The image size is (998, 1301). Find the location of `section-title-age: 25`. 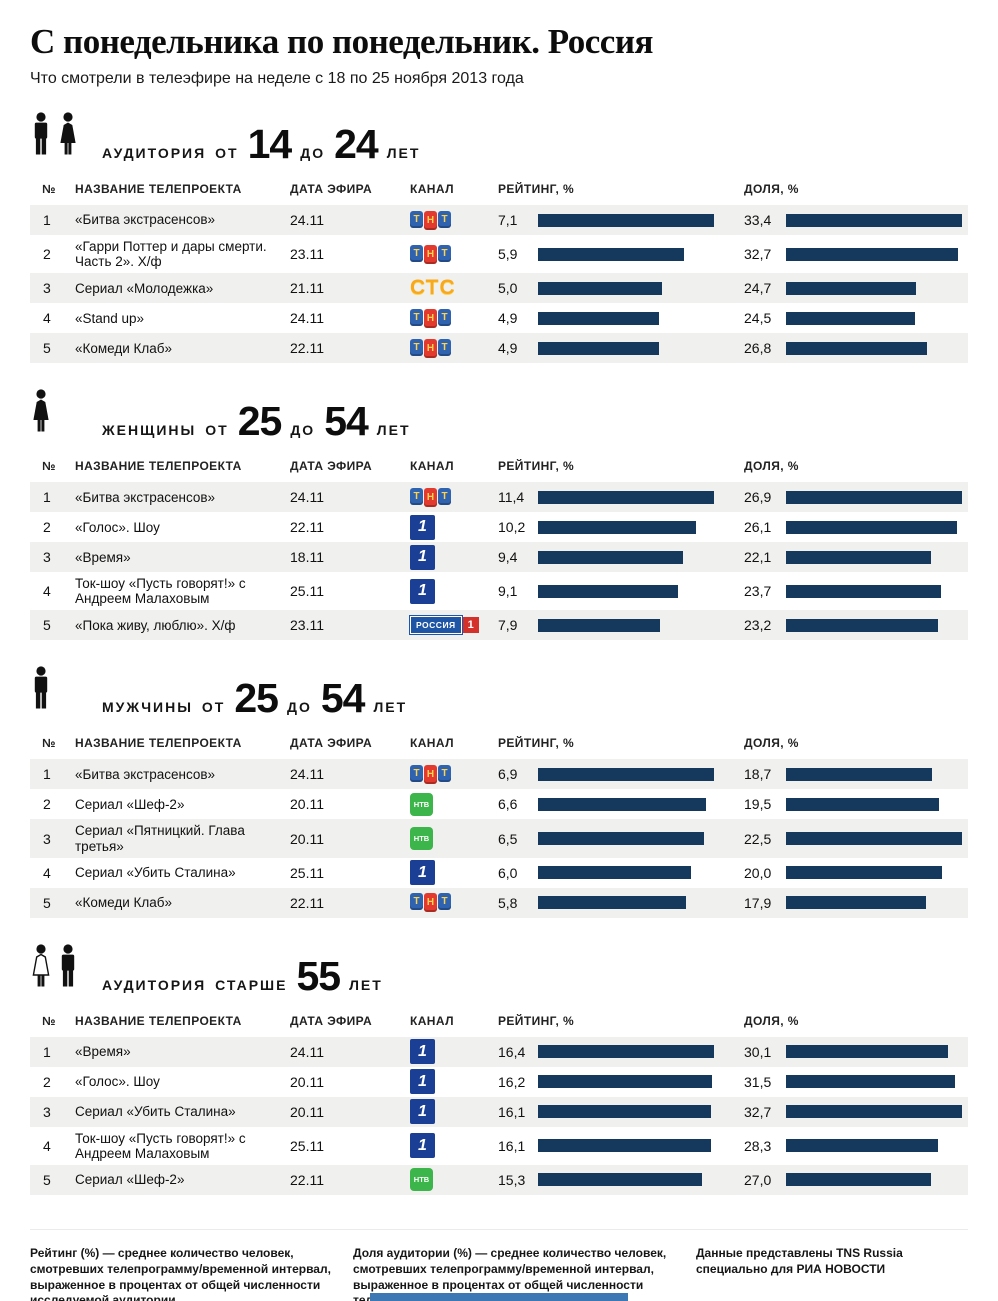

section-title-age: 25 is located at coordinates (260, 421).